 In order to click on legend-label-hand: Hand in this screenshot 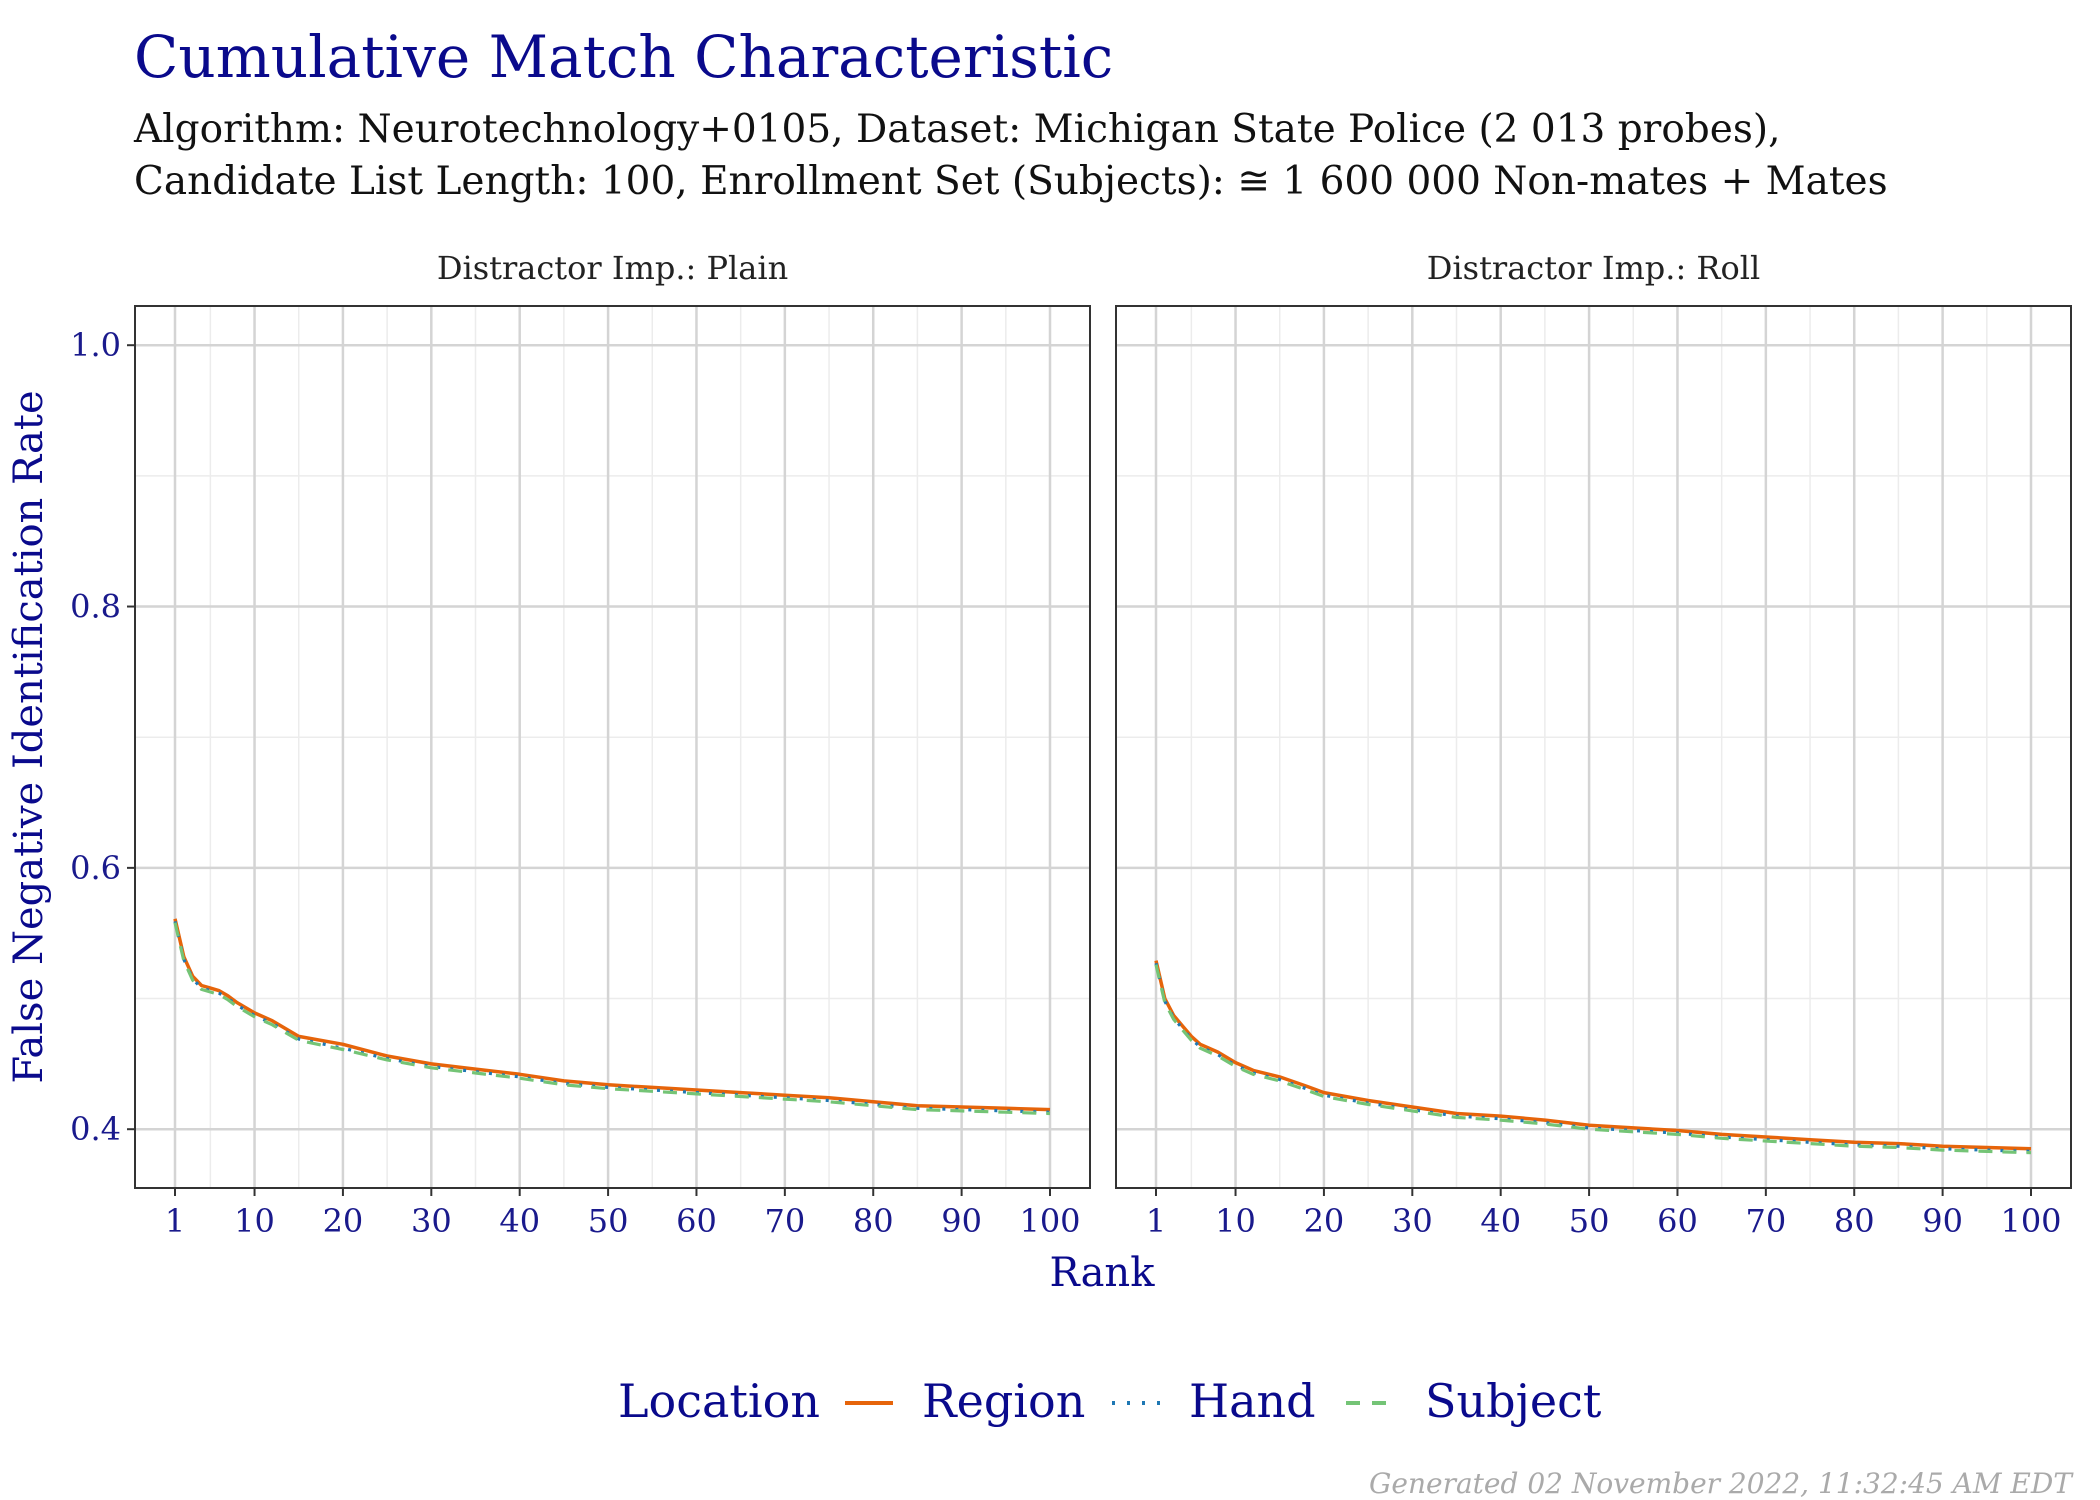, I will do `click(1252, 1401)`.